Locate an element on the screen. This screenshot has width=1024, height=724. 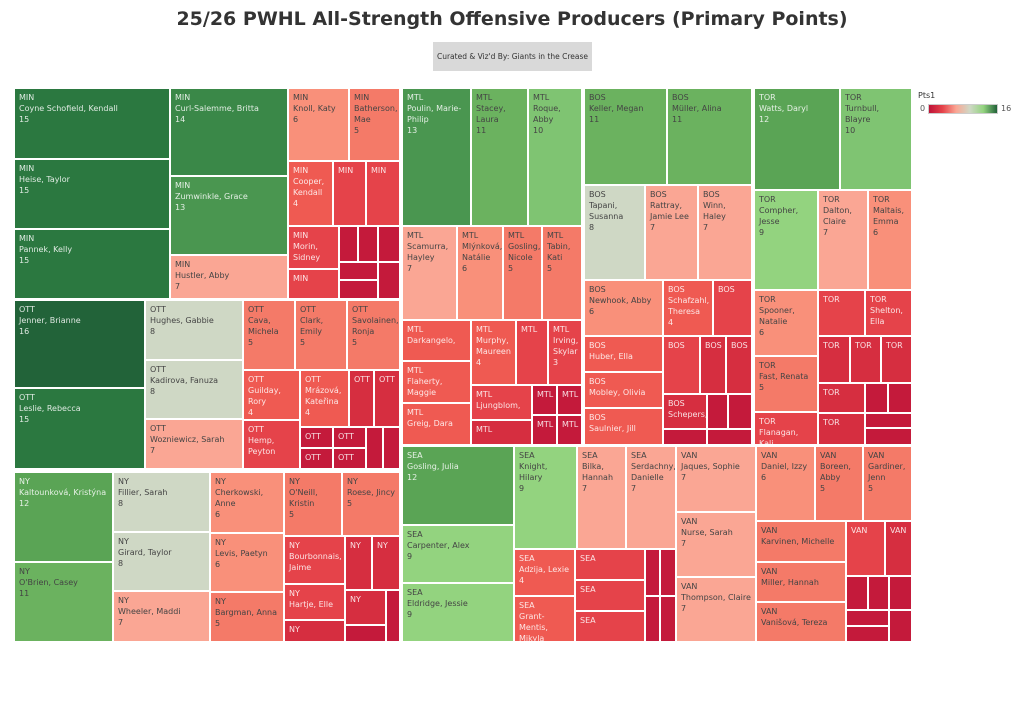
treemap-cell-tor: TOR Shelton, Ella is located at coordinates (888, 313).